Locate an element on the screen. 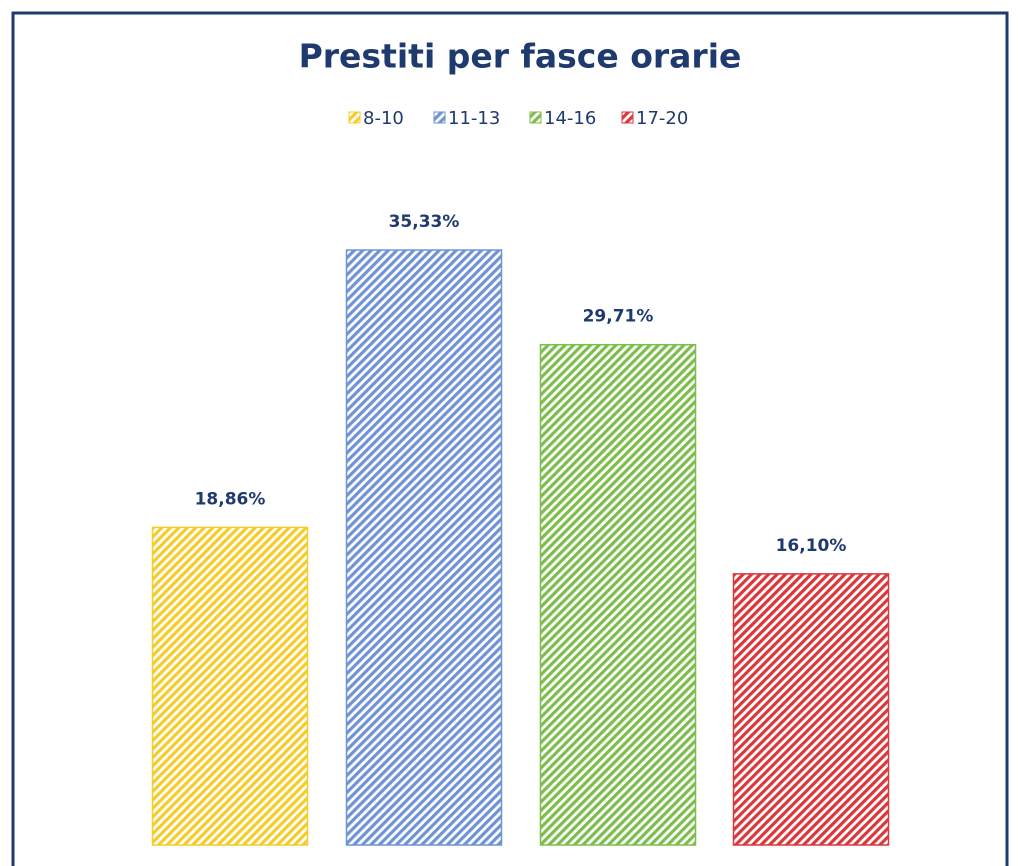 Image resolution: width=1018 pixels, height=866 pixels. value-label: 18,86% is located at coordinates (230, 499).